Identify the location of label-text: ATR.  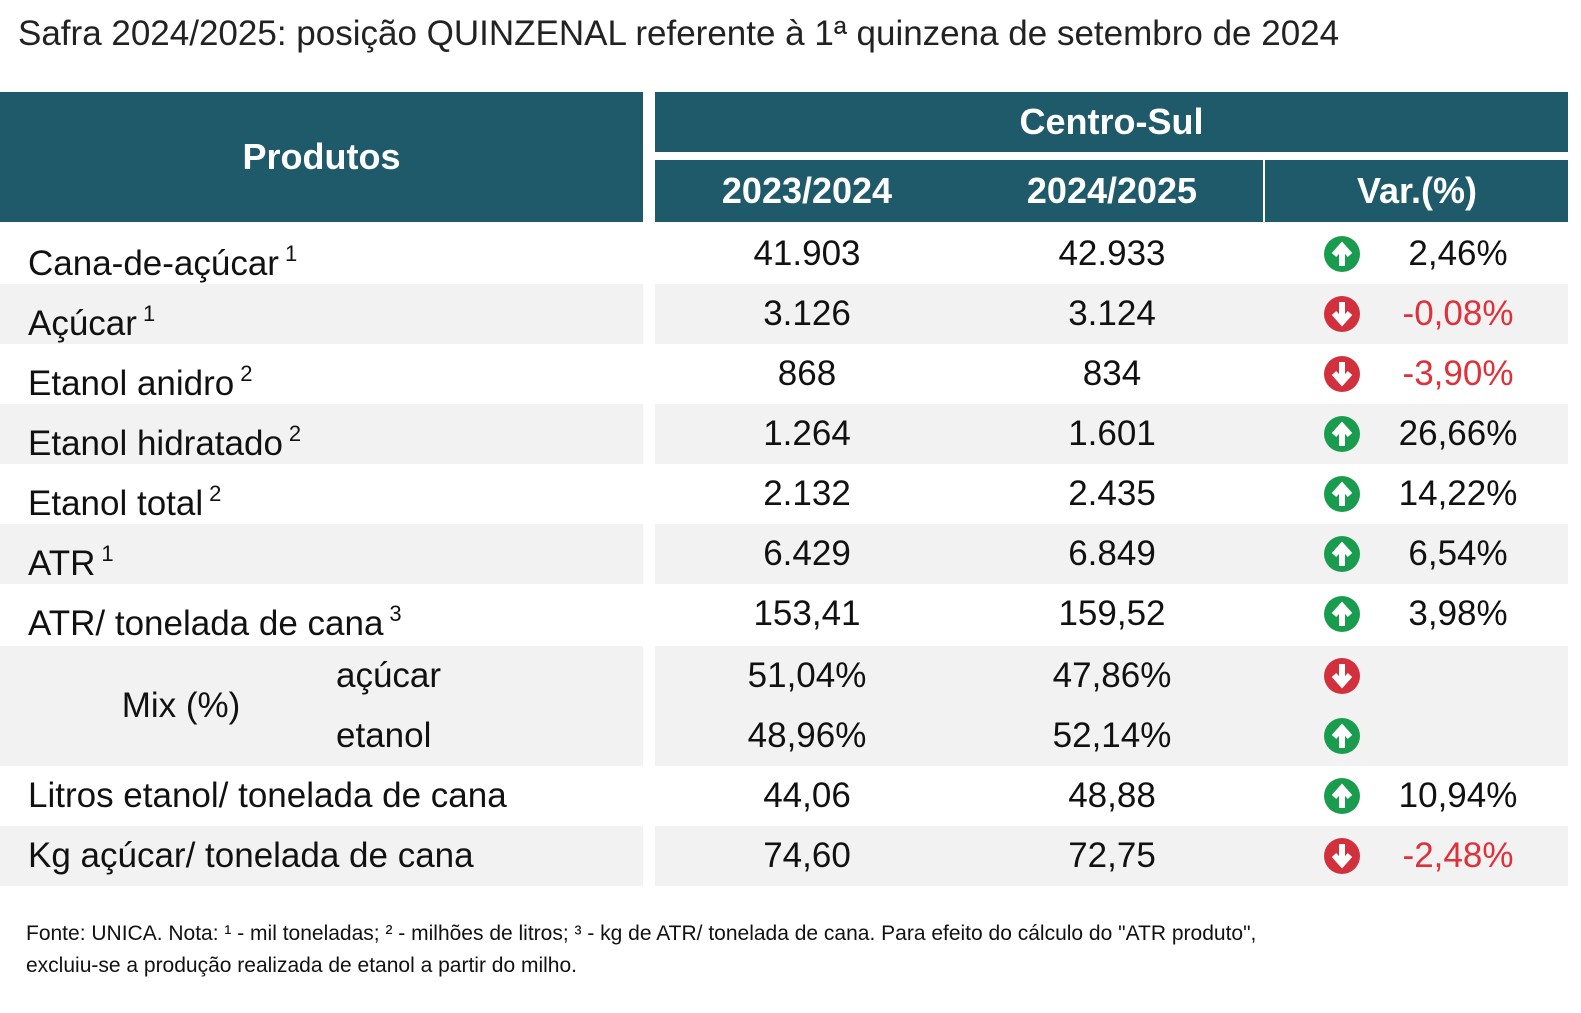
(62, 563).